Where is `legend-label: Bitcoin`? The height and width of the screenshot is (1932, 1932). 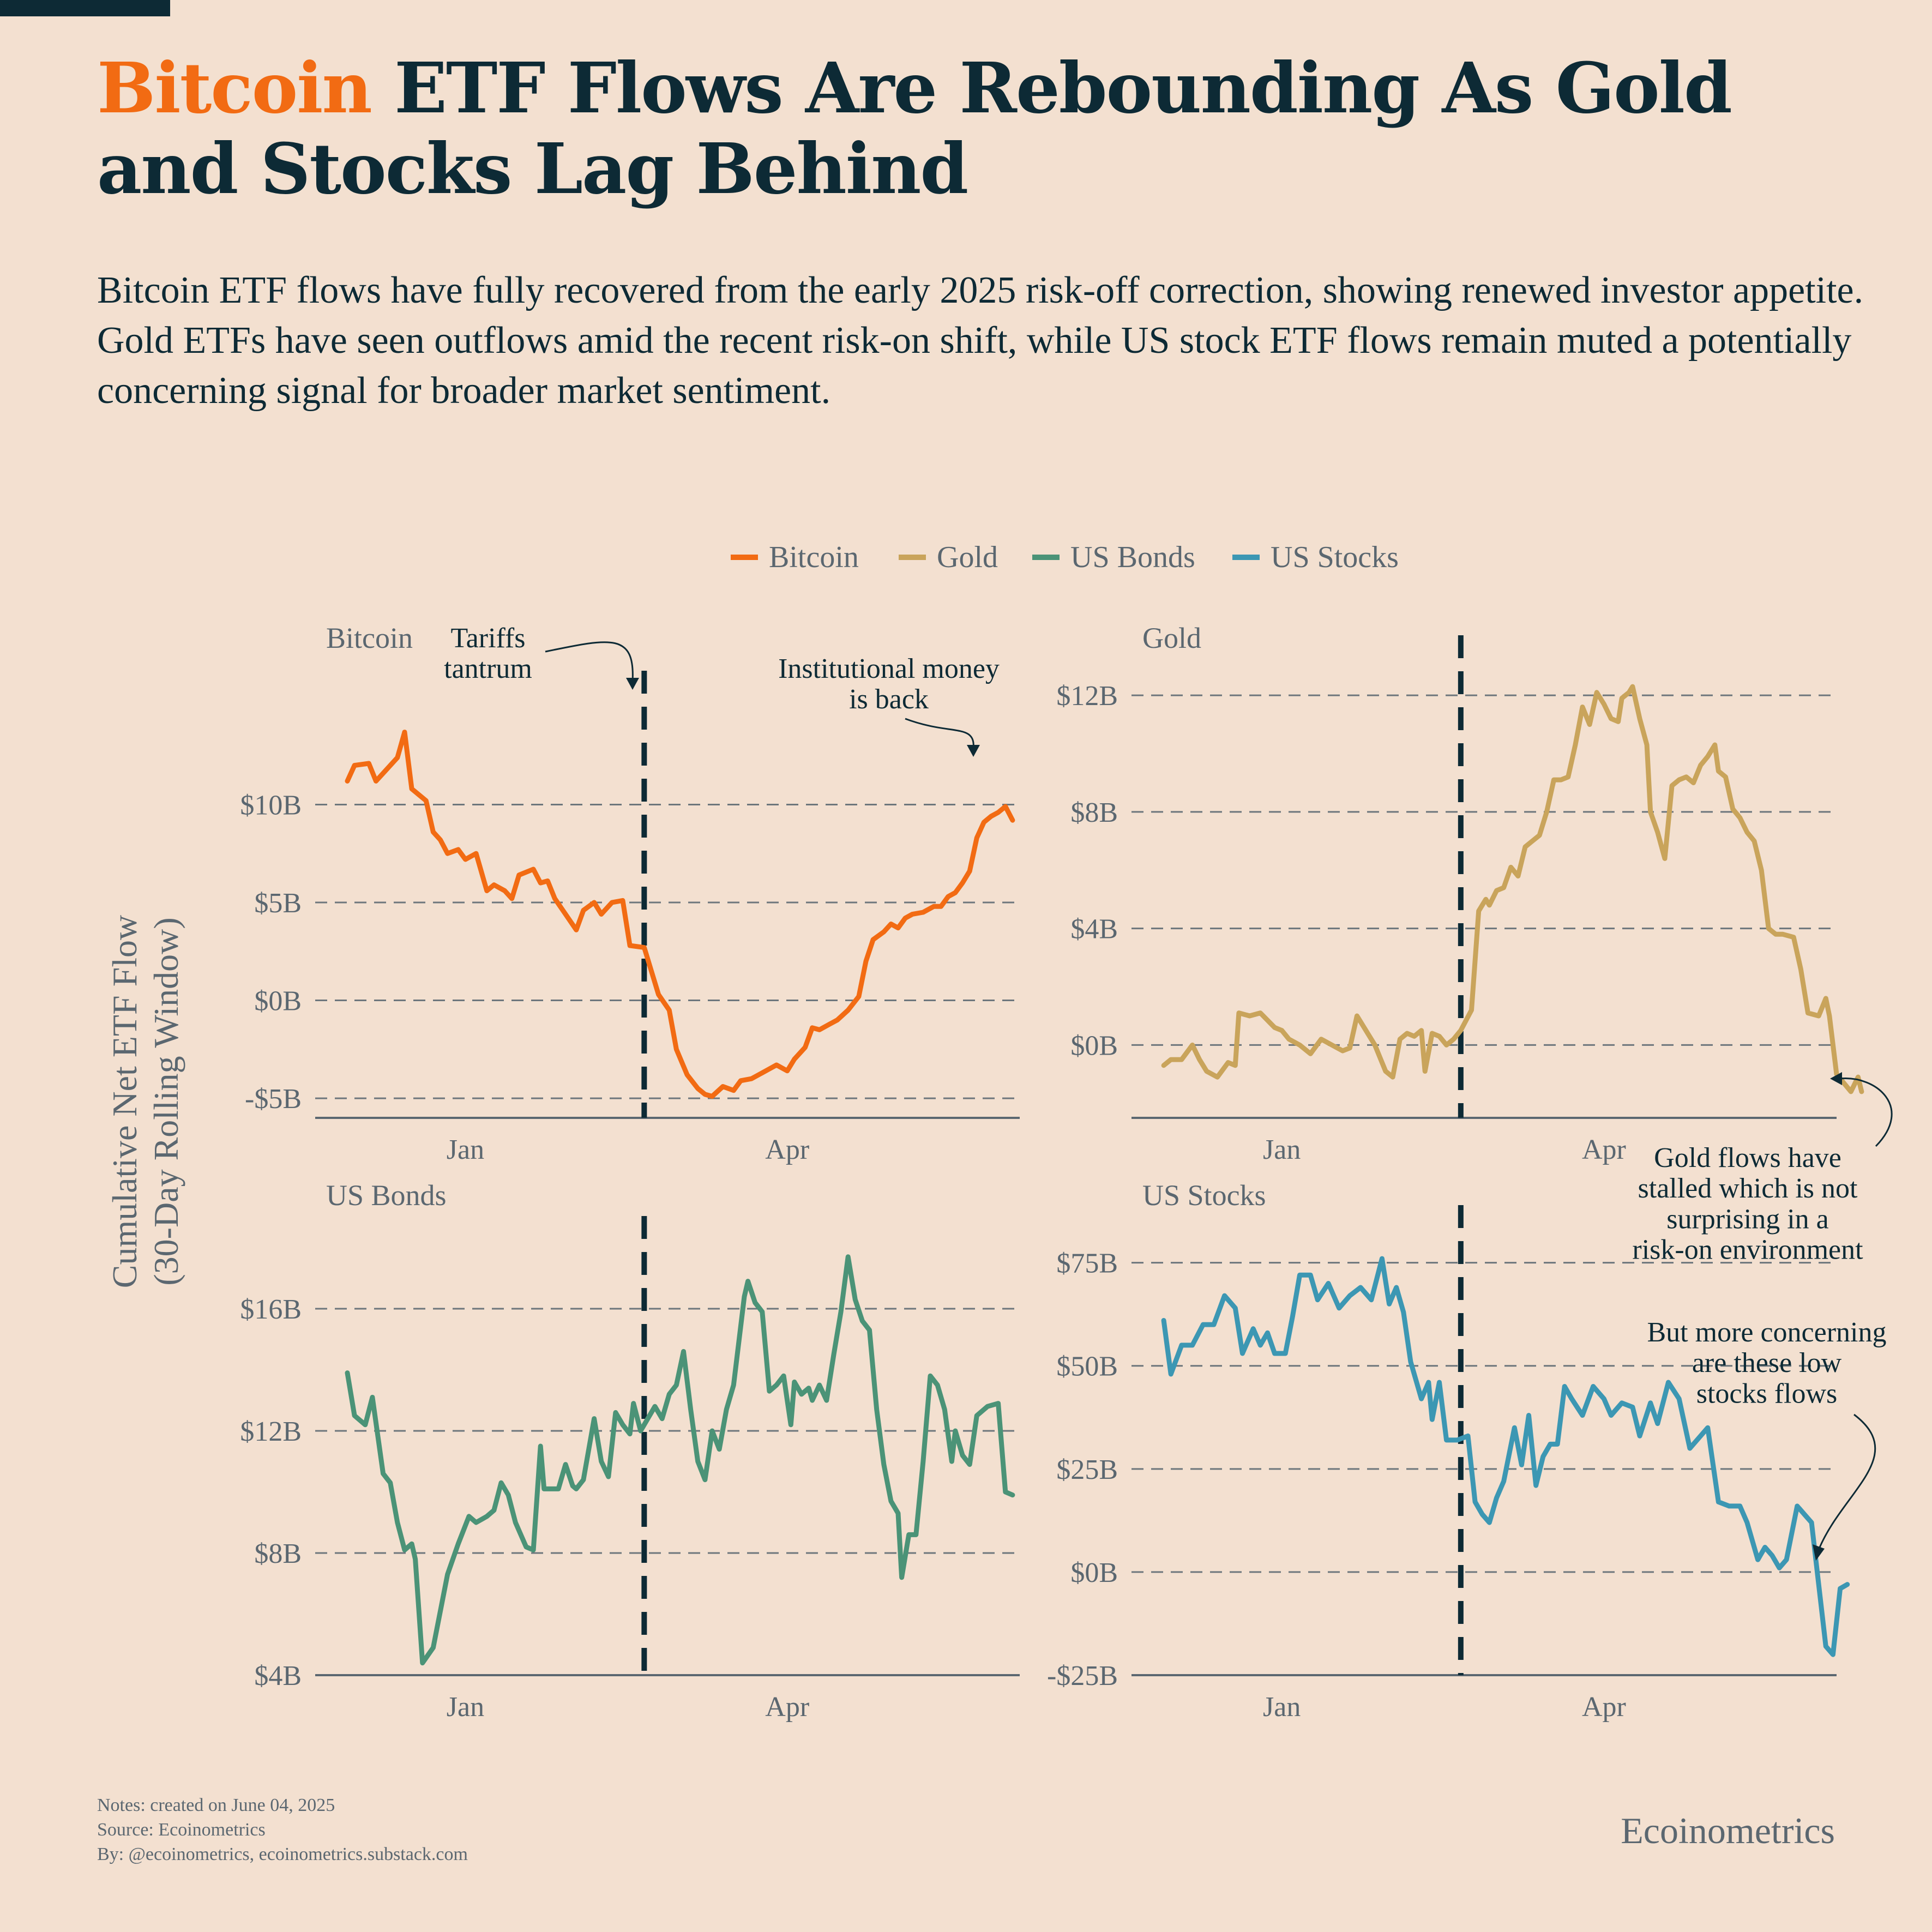
legend-label: Bitcoin is located at coordinates (814, 557).